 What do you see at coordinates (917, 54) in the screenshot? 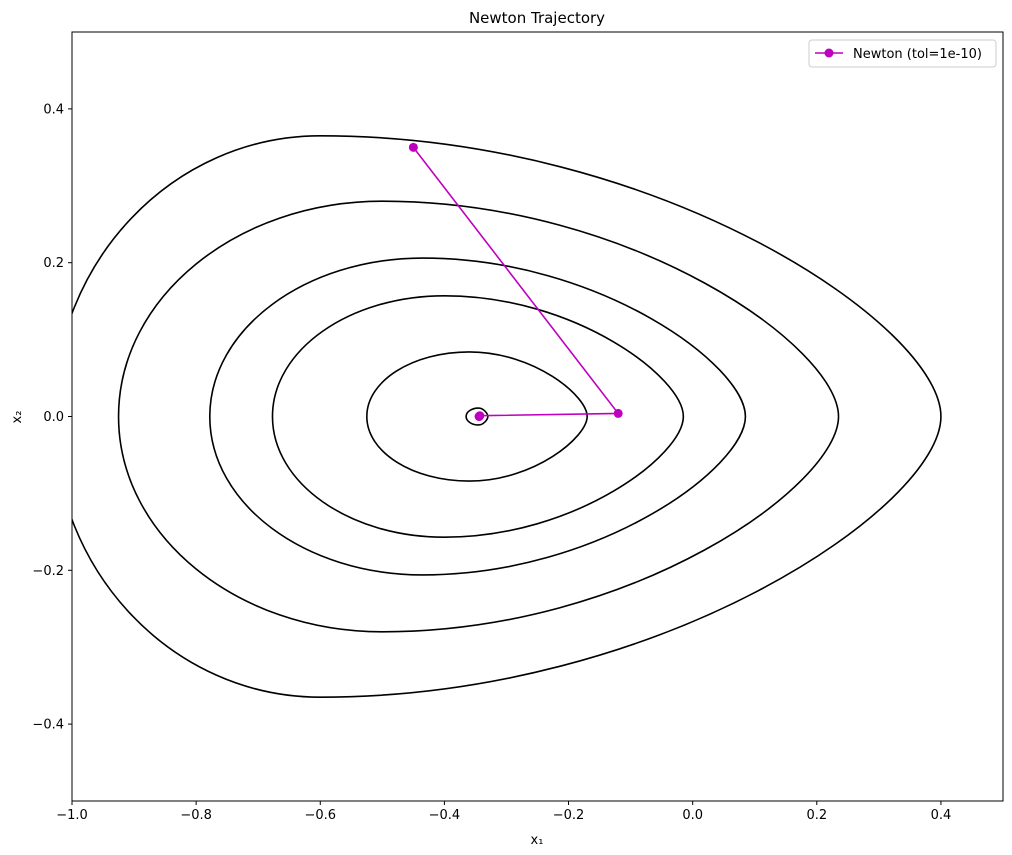
I see `legend-label: Newton (tol=1e-10)` at bounding box center [917, 54].